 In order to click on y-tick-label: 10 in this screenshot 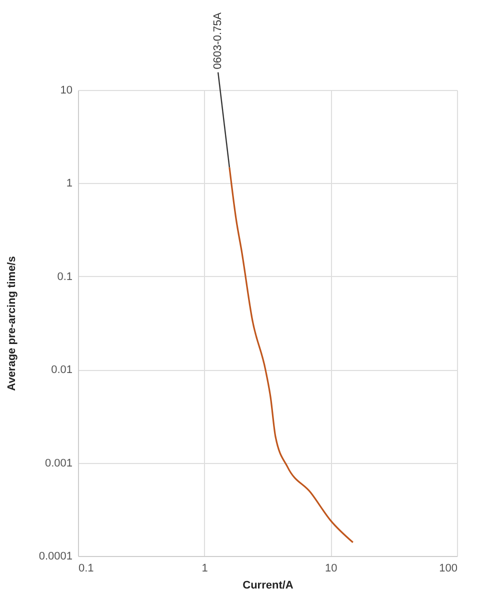, I will do `click(66, 90)`.